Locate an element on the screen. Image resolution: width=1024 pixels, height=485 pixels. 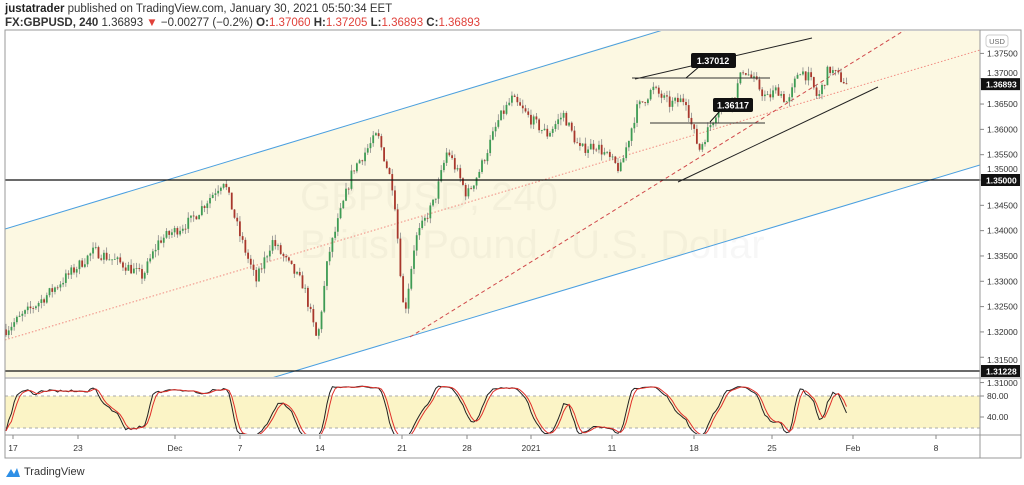
time-axis: 17 23 Dec 7 14 21 28 2021 11 18 25 Feb 8 is located at coordinates (473, 444).